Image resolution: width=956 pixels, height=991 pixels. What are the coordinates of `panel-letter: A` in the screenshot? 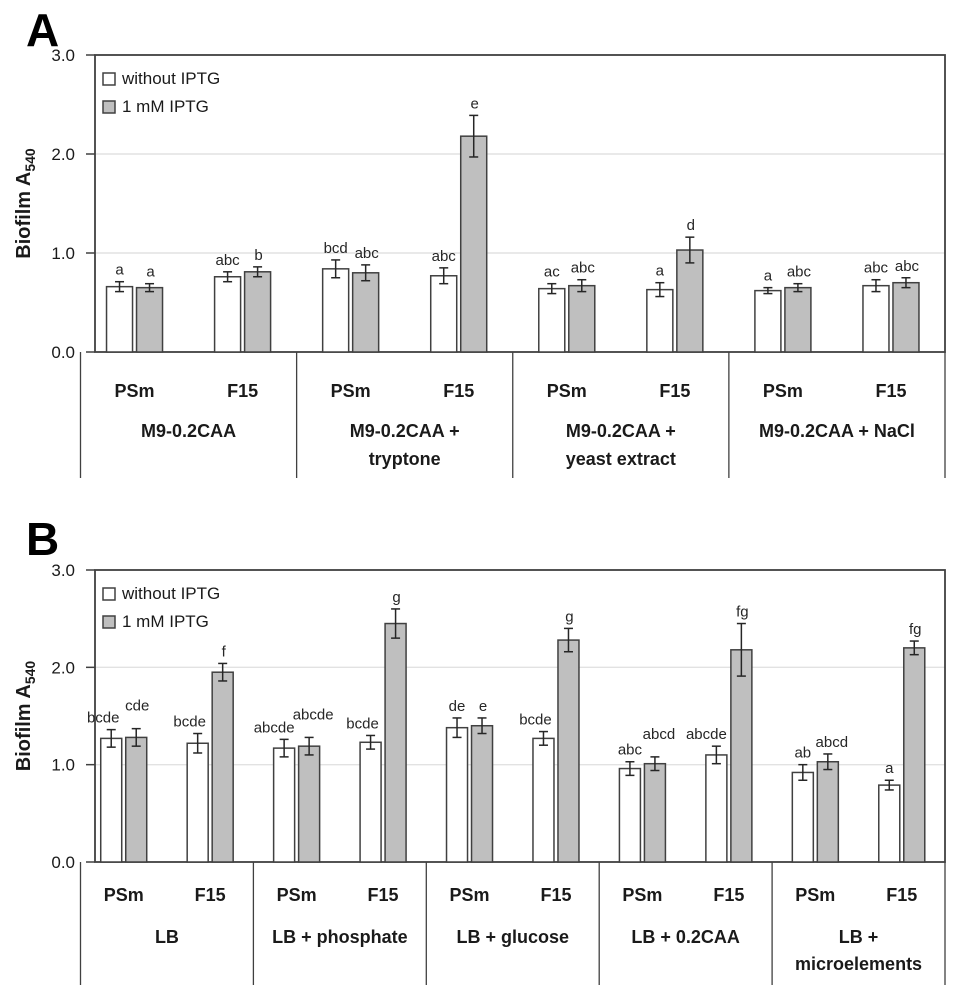 It's located at (42, 30).